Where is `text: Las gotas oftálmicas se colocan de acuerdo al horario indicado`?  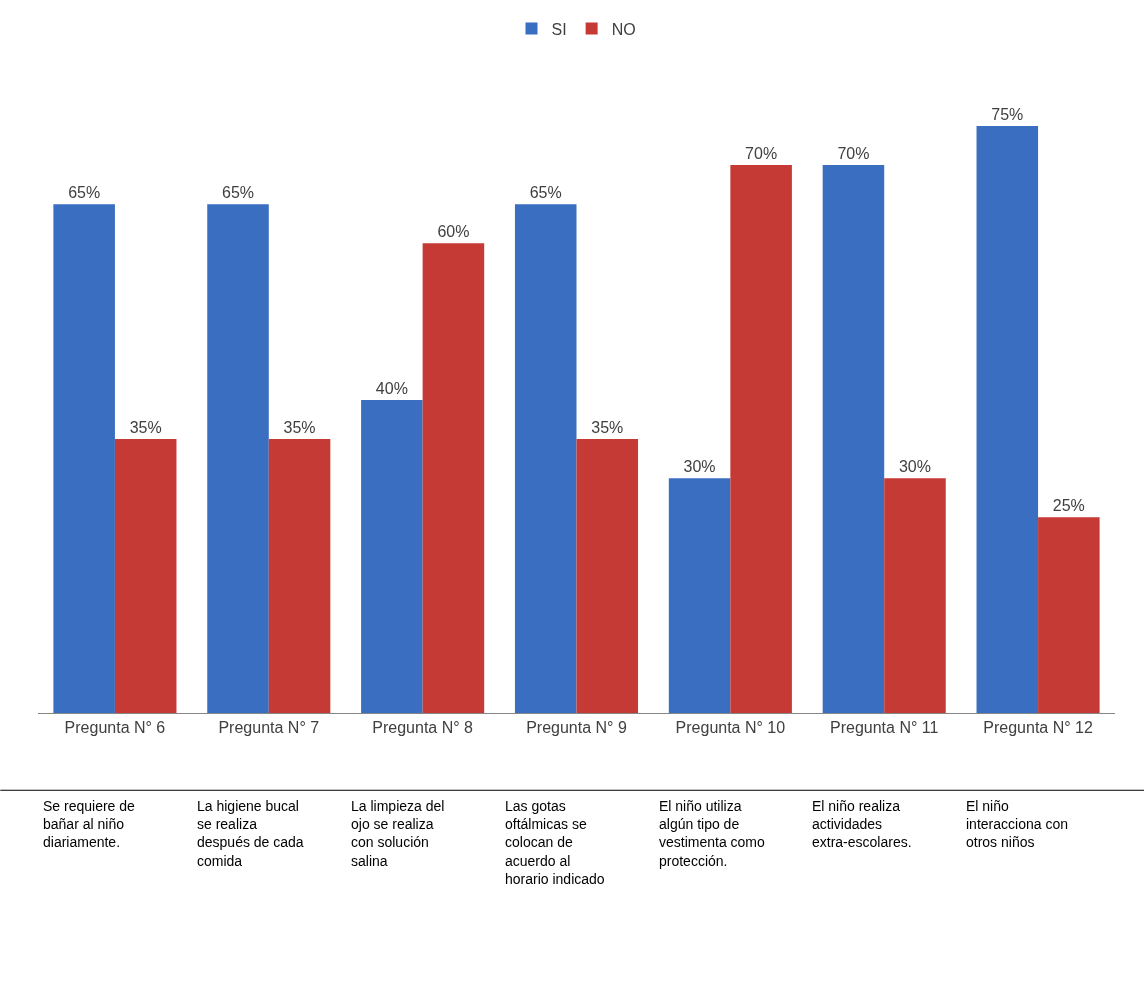 text: Las gotas oftálmicas se colocan de acuerdo al horario indicado is located at coordinates (555, 842).